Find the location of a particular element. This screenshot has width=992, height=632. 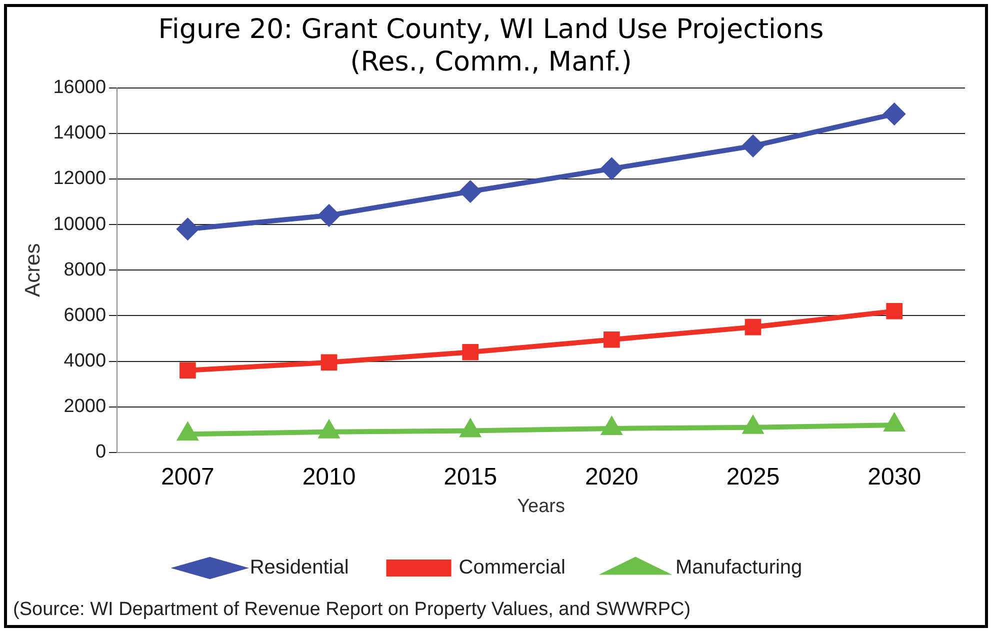

legend-label: Manufacturing is located at coordinates (738, 567).